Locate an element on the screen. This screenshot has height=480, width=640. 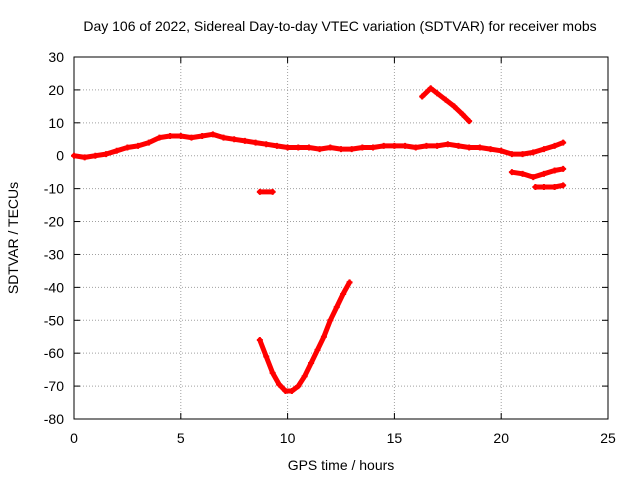
y-axis-label: SDTVAR / TECUs is located at coordinates (13, 238).